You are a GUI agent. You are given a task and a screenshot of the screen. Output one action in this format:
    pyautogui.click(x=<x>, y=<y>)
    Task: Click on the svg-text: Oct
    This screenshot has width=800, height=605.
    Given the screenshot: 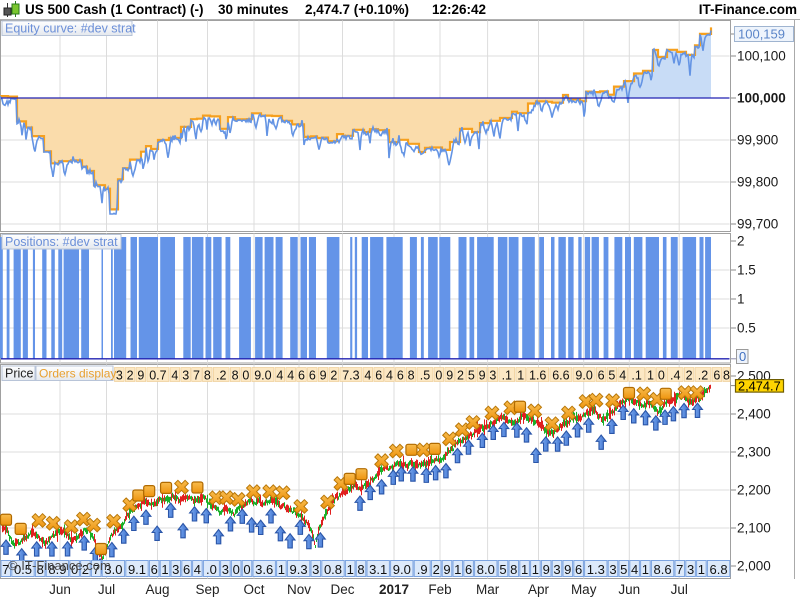 What is the action you would take?
    pyautogui.click(x=253, y=589)
    